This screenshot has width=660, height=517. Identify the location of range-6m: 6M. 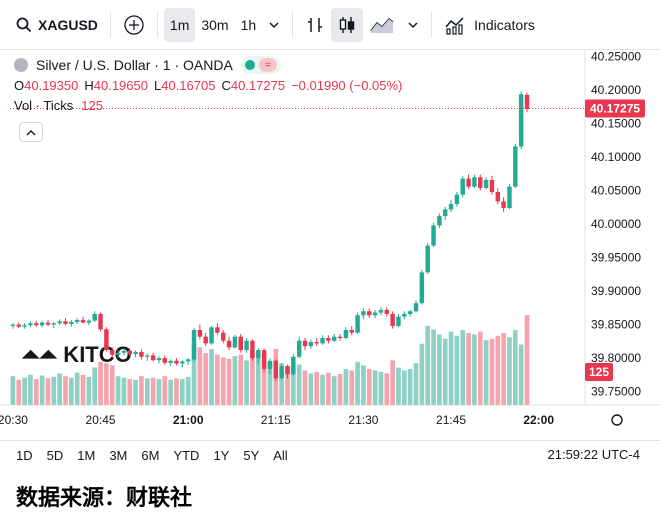
(150, 455).